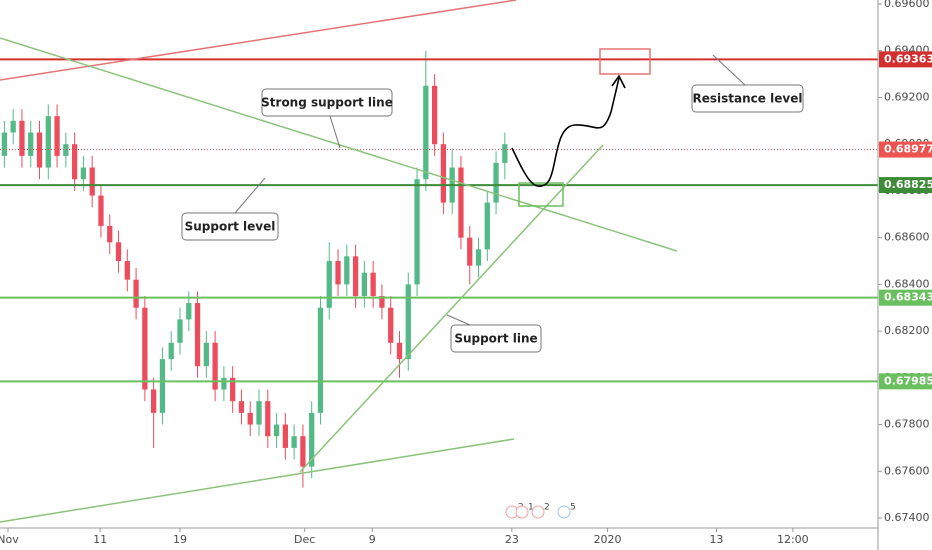 The image size is (932, 550). I want to click on x-tick-label: 9, so click(372, 539).